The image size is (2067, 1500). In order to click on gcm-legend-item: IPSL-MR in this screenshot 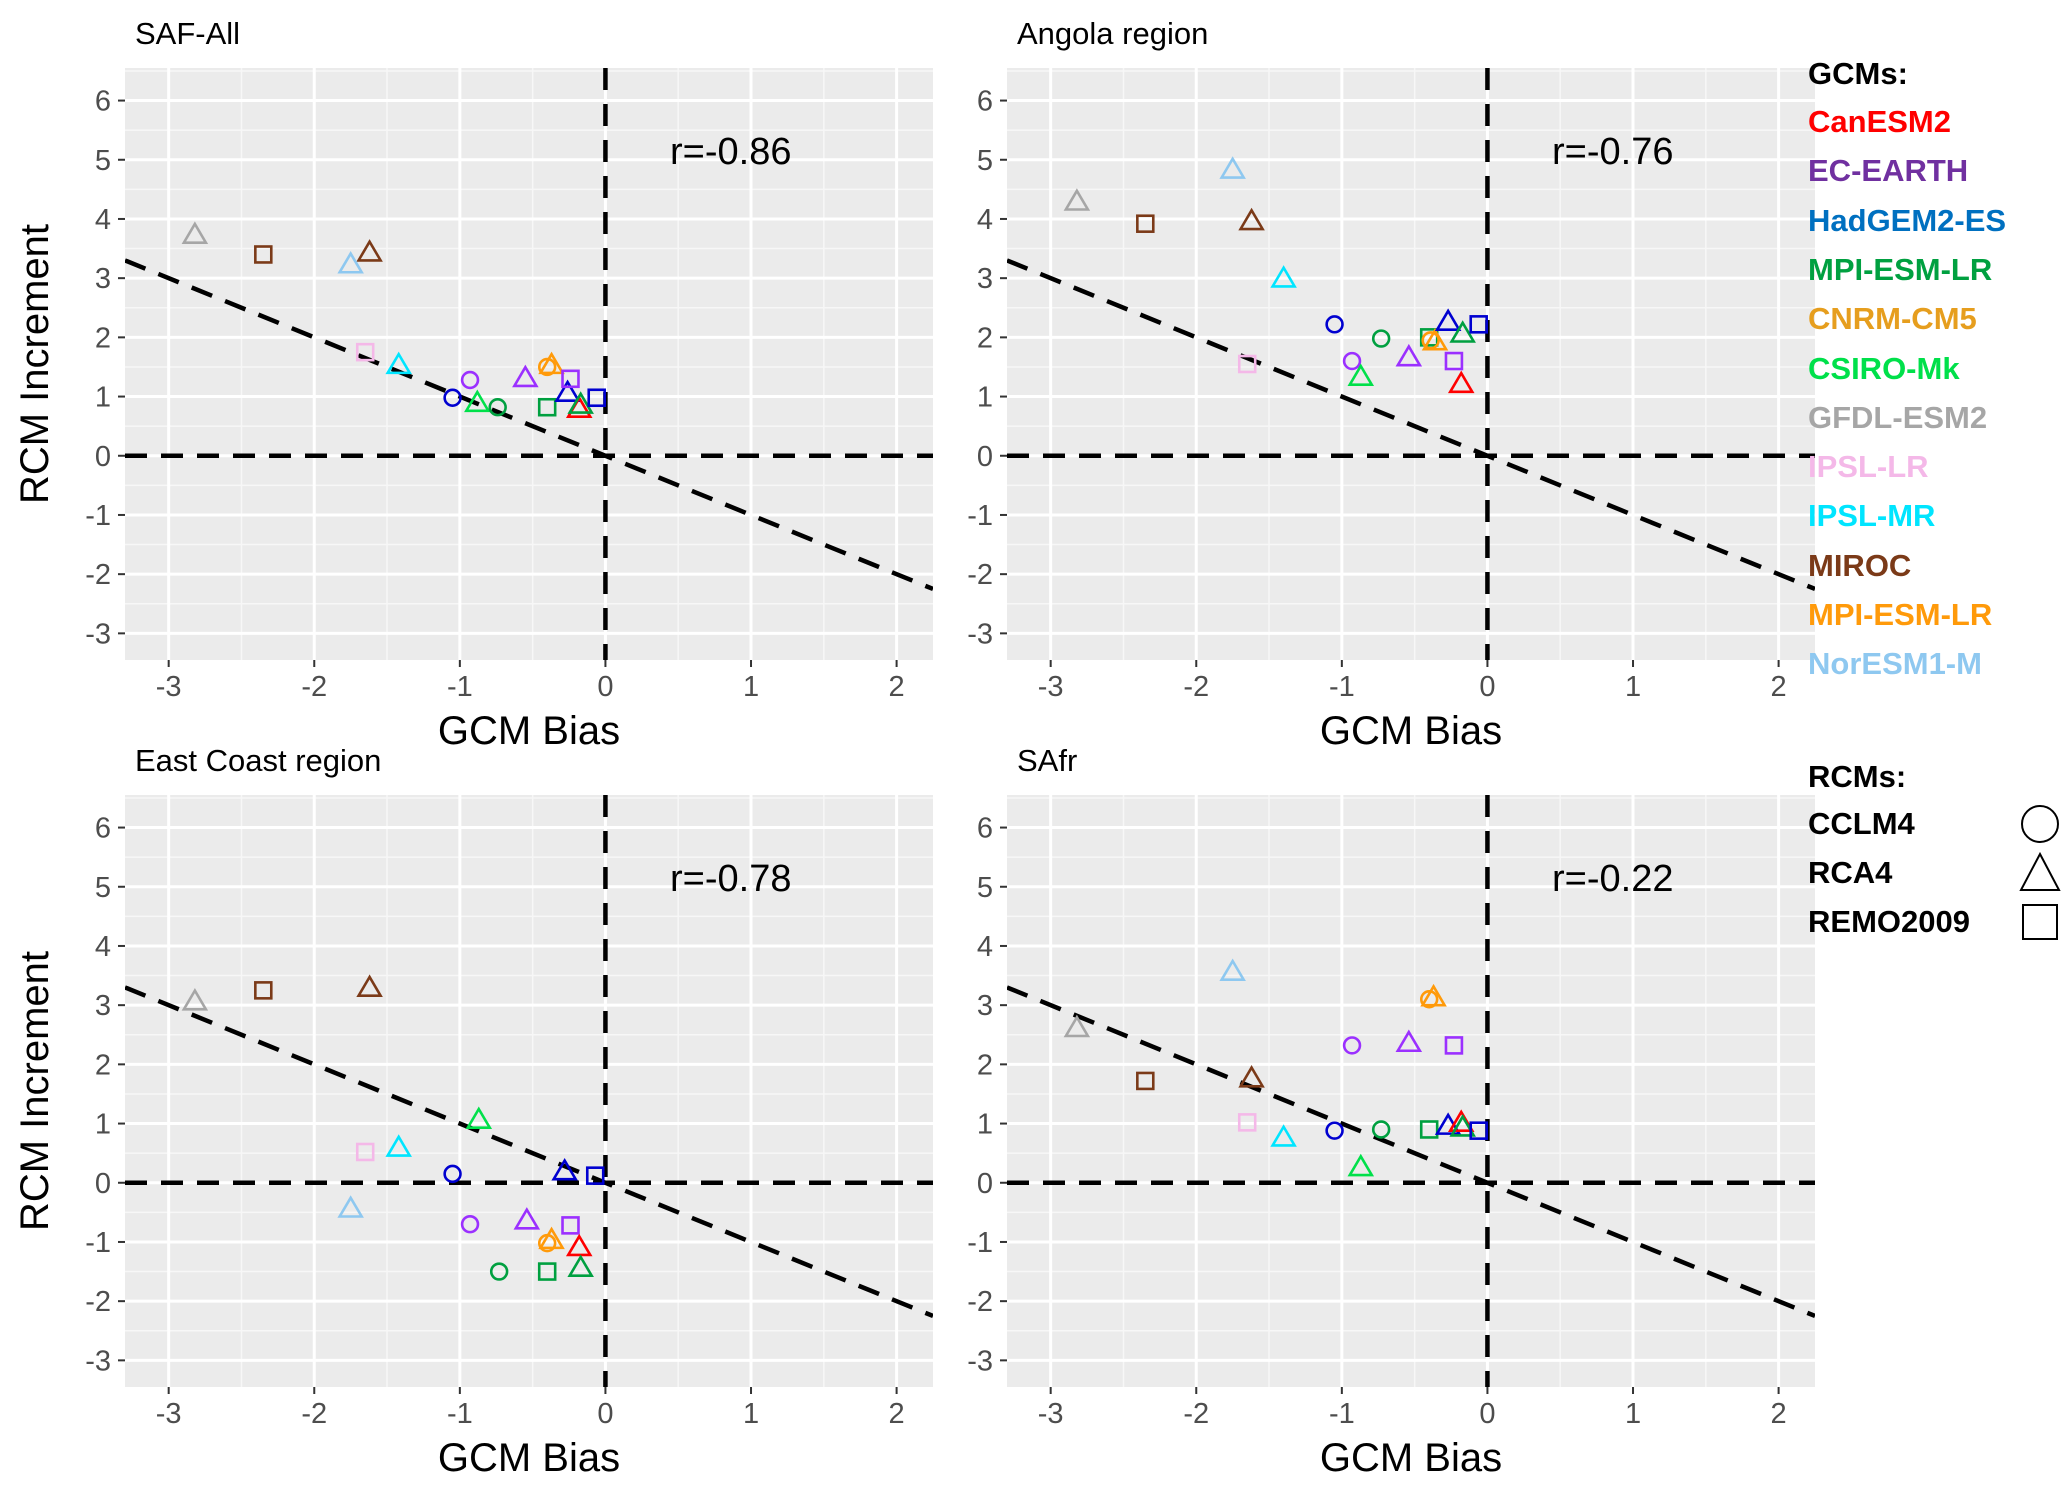, I will do `click(1872, 516)`.